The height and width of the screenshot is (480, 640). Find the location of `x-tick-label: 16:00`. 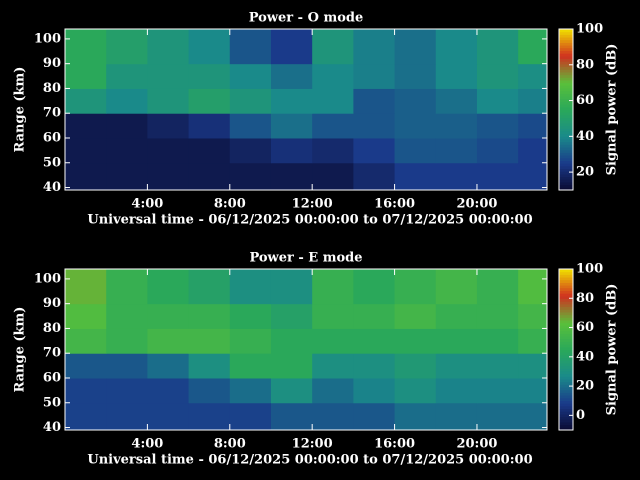

x-tick-label: 16:00 is located at coordinates (394, 204).